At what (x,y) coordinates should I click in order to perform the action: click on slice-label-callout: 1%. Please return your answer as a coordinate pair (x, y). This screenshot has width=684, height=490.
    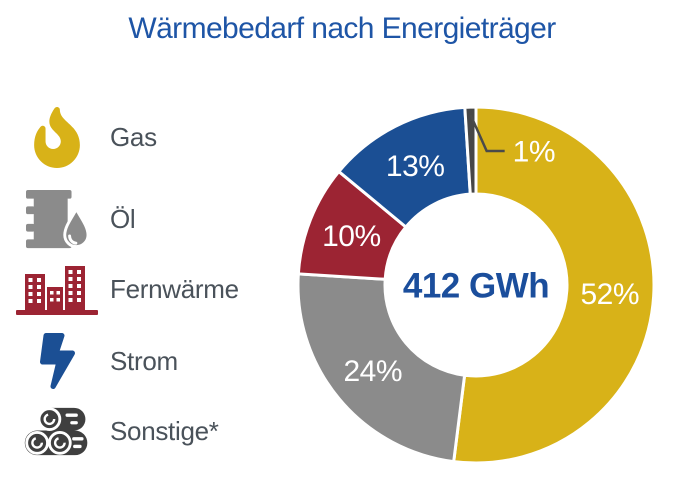
    Looking at the image, I should click on (534, 152).